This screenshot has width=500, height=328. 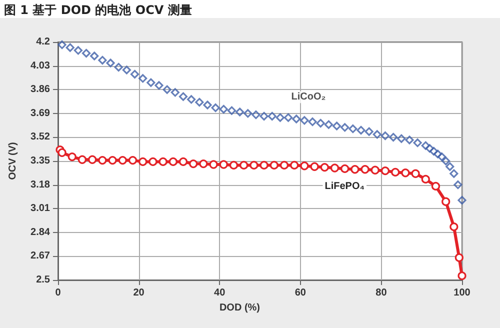 I want to click on y-tick-label: 4.03, so click(x=40, y=66).